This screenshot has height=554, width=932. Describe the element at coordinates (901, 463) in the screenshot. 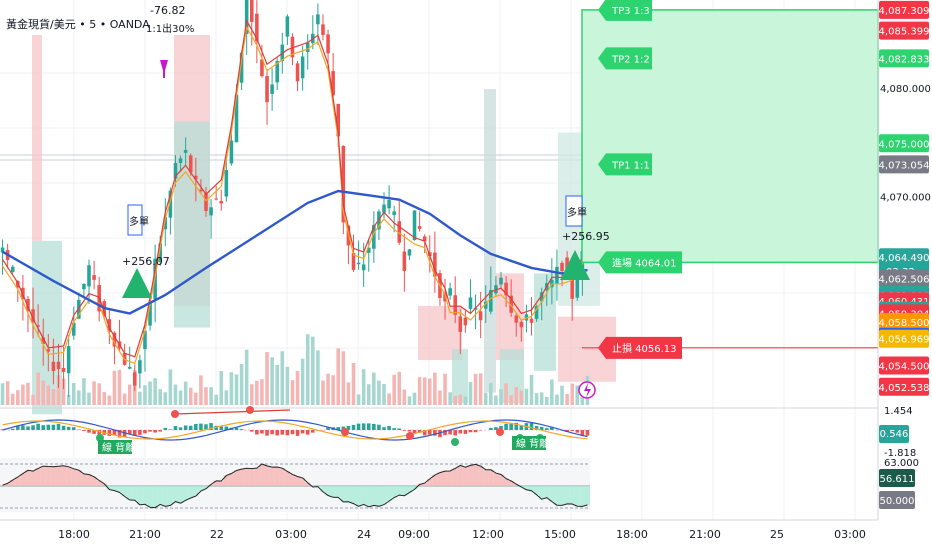

I see `ind2-tick-label: 63.000` at that location.